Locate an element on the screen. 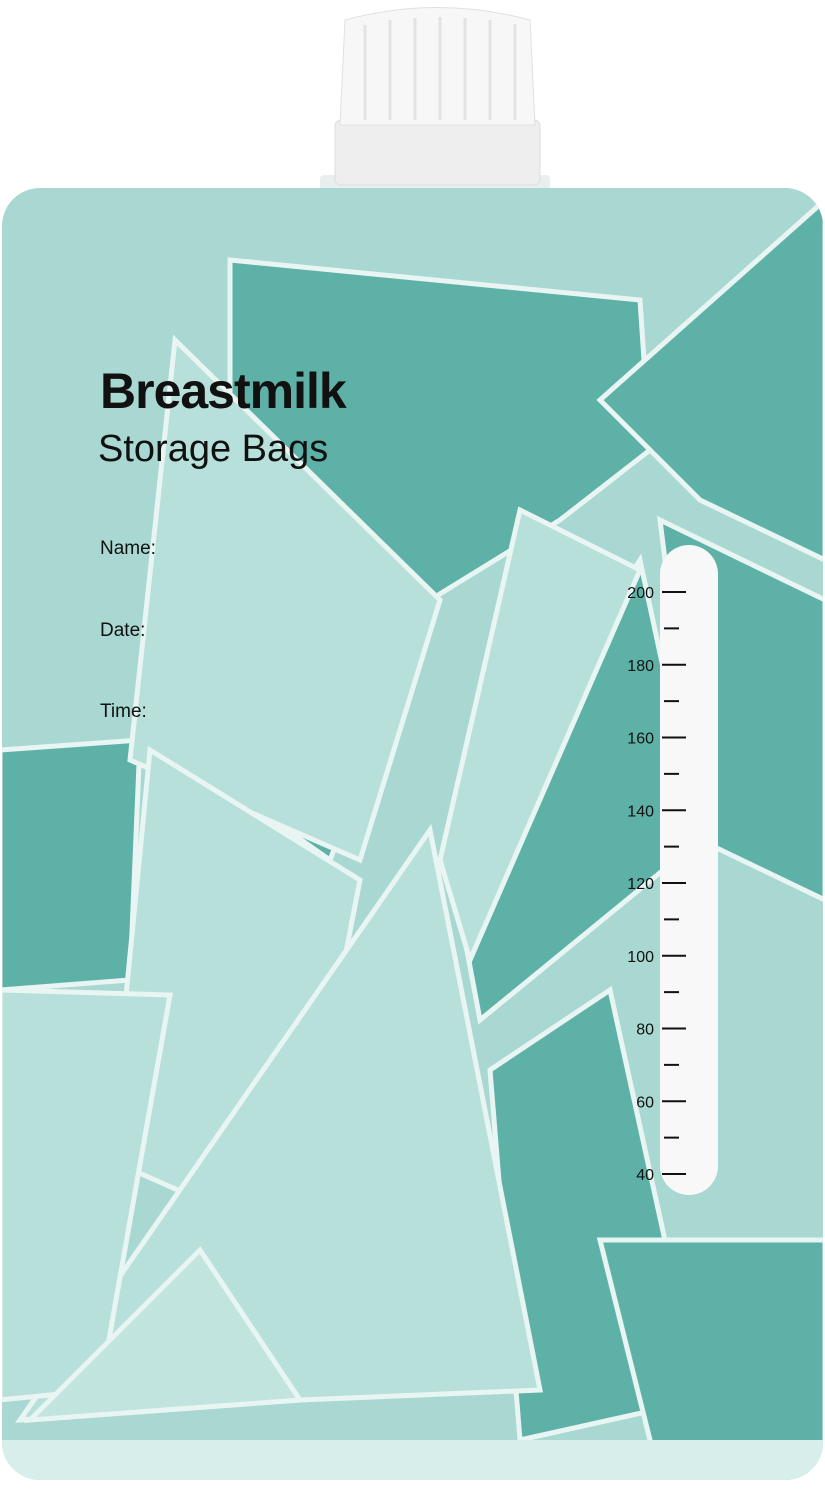  scale-label: 160 is located at coordinates (640, 739).